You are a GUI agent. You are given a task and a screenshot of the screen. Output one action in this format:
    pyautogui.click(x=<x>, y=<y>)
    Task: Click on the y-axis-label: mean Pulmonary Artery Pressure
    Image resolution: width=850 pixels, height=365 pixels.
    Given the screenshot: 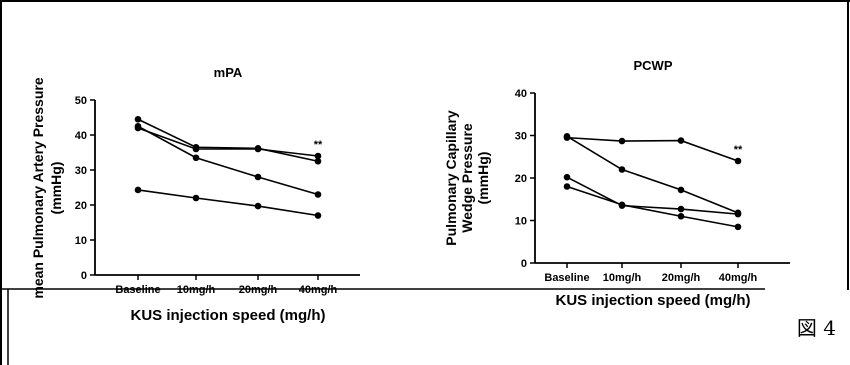 What is the action you would take?
    pyautogui.click(x=38, y=187)
    